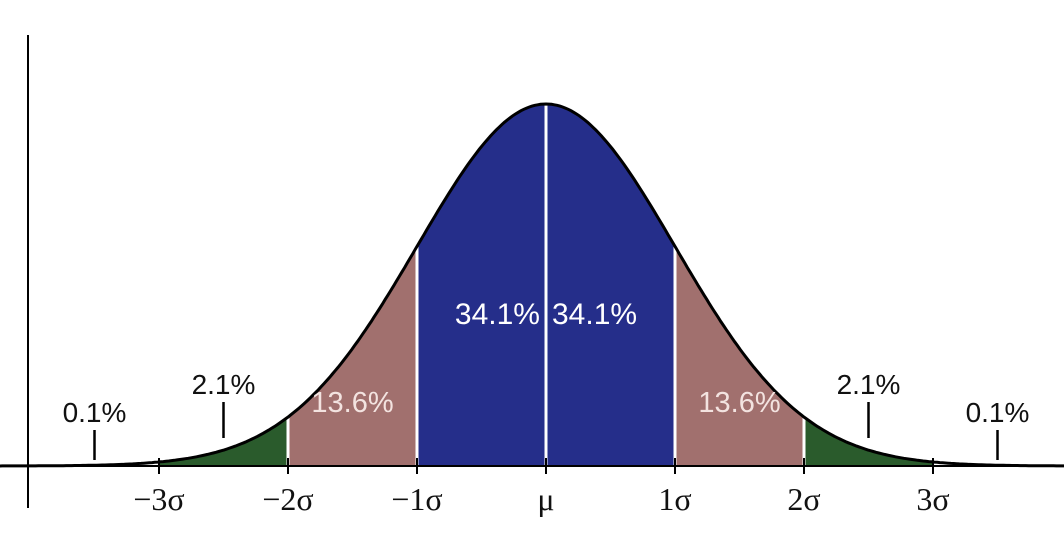 This screenshot has height=560, width=1064. I want to click on x-tick-label: 2σ, so click(803, 499).